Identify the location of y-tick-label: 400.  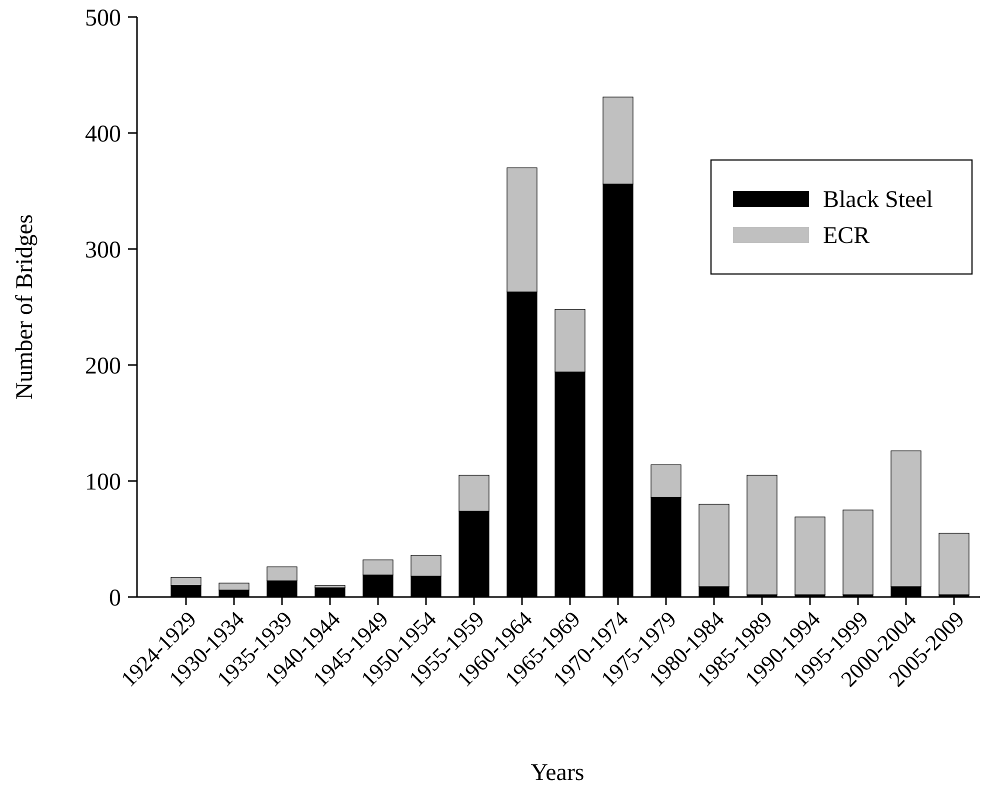
(103, 134).